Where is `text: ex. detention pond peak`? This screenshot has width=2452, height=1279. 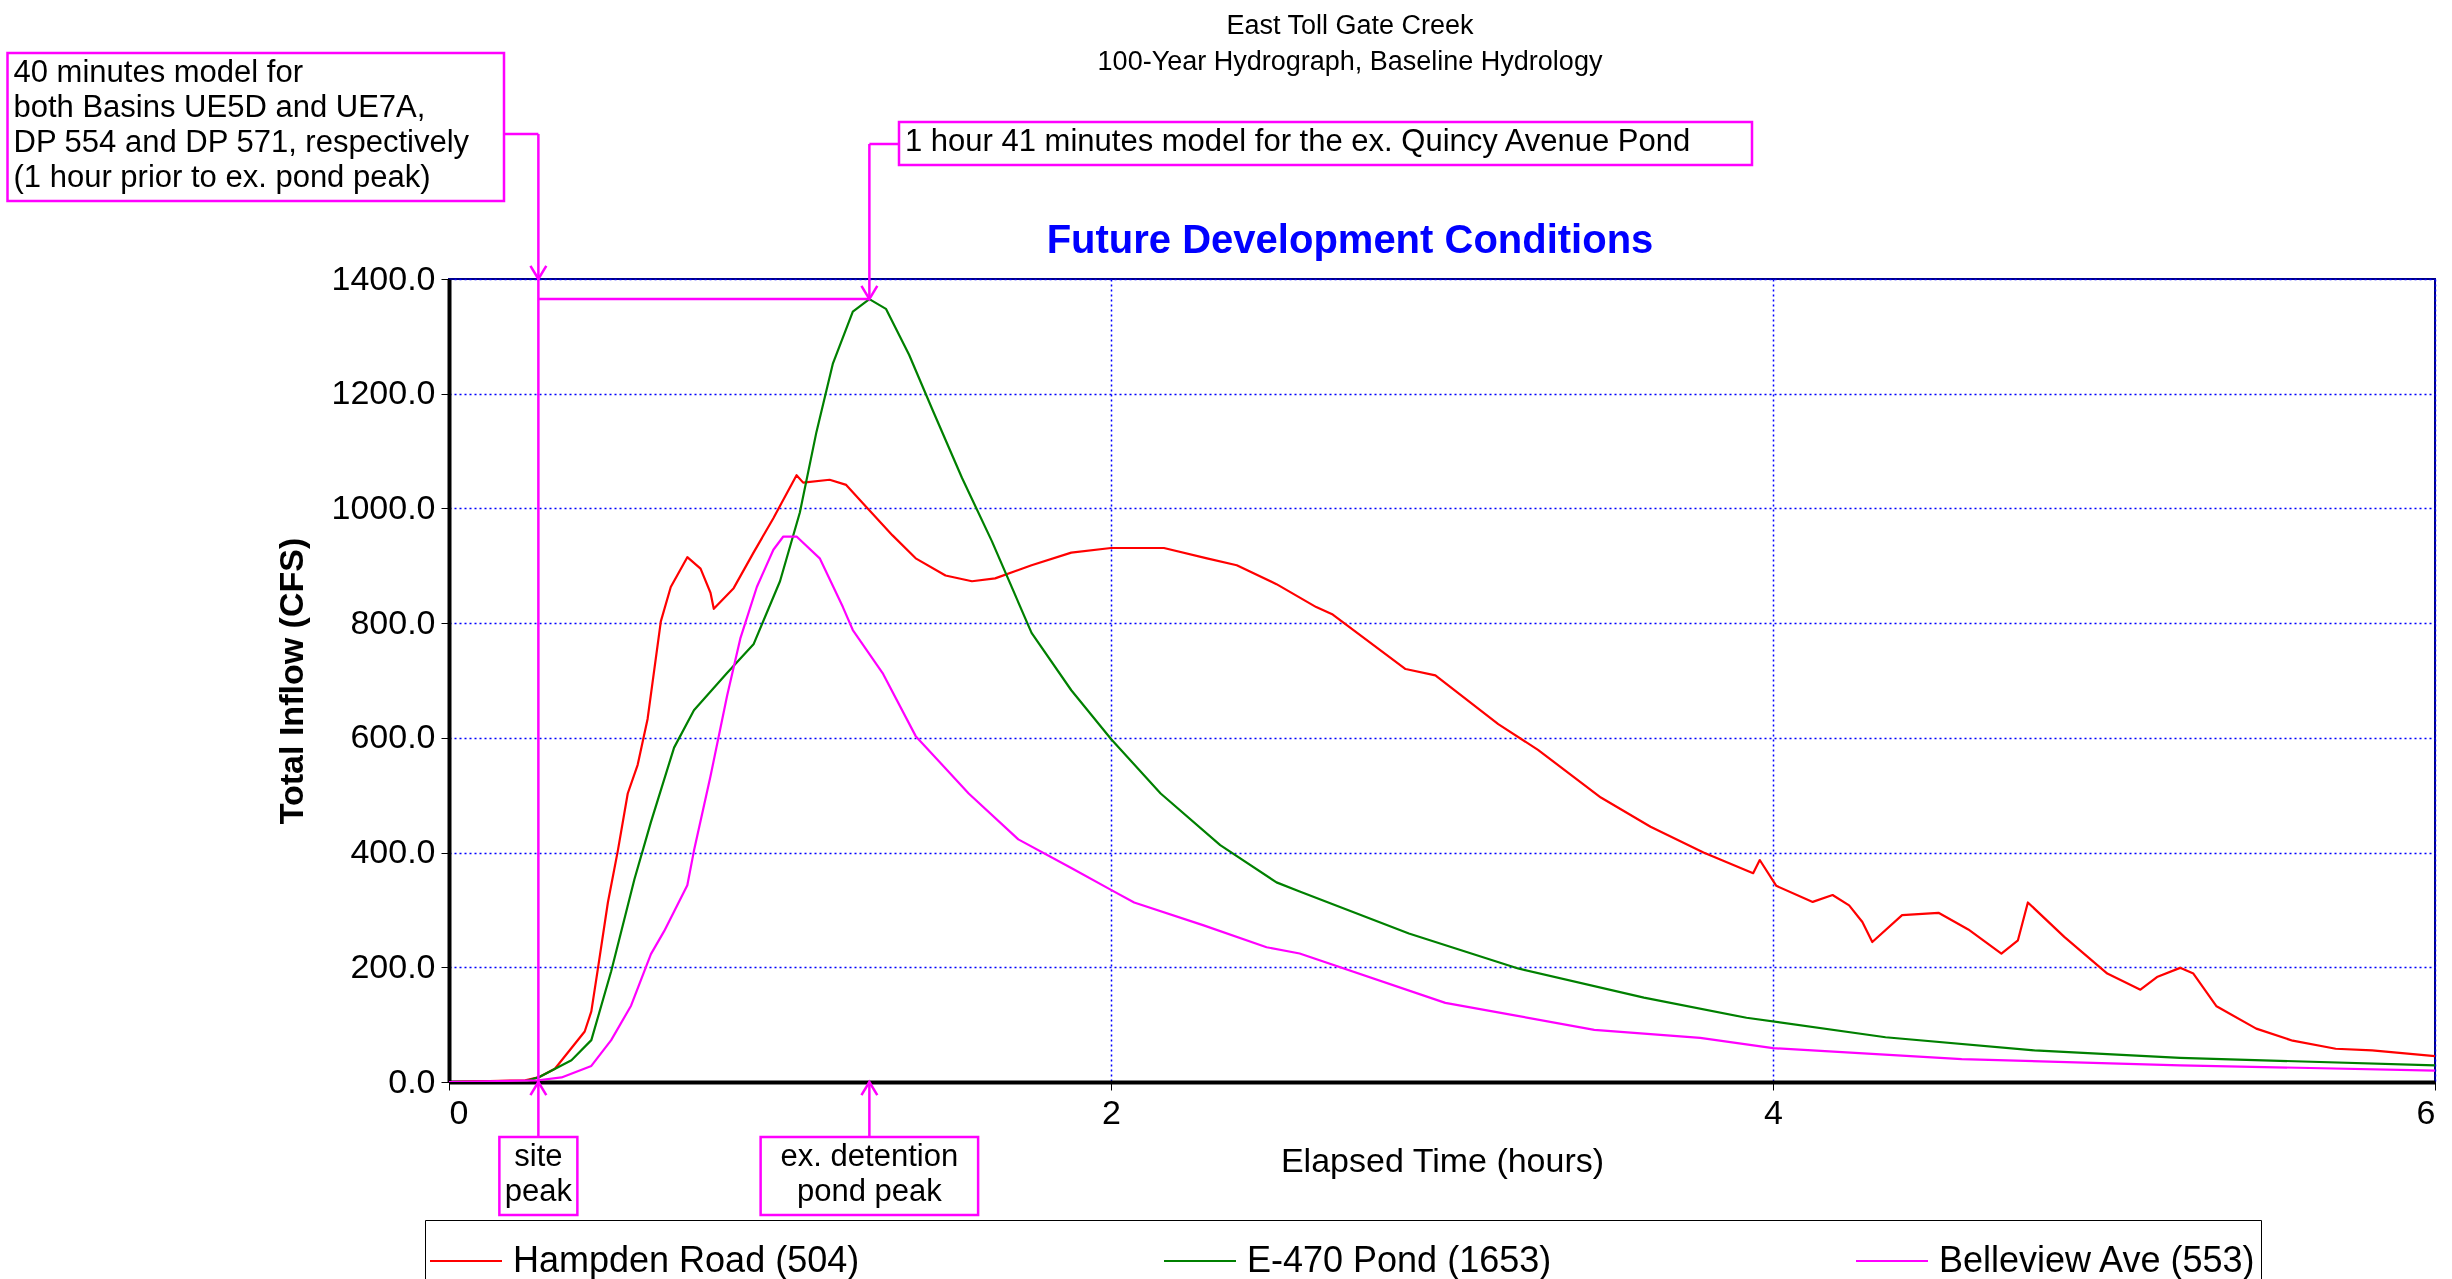
text: ex. detention pond peak is located at coordinates (869, 1173).